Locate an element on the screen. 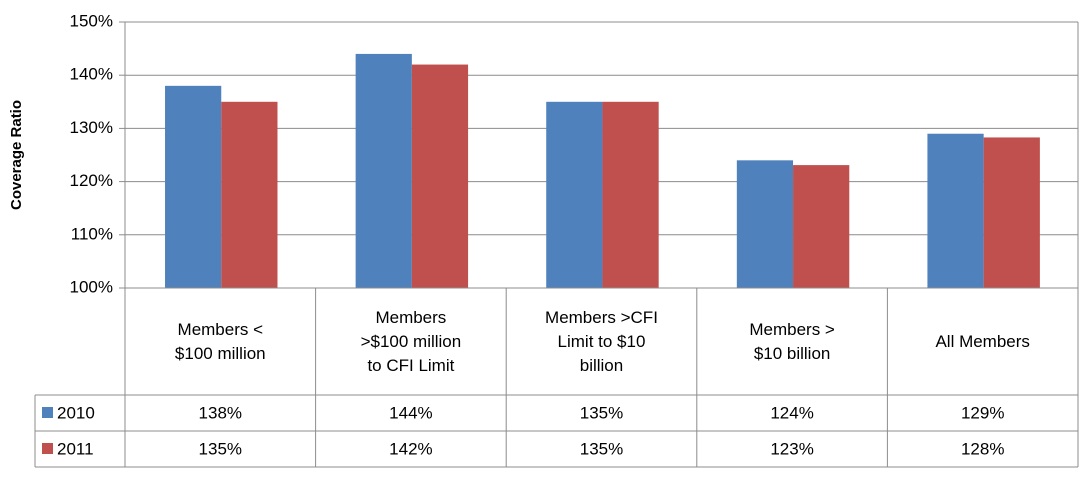  category-label: Members > $10 billion is located at coordinates (792, 341).